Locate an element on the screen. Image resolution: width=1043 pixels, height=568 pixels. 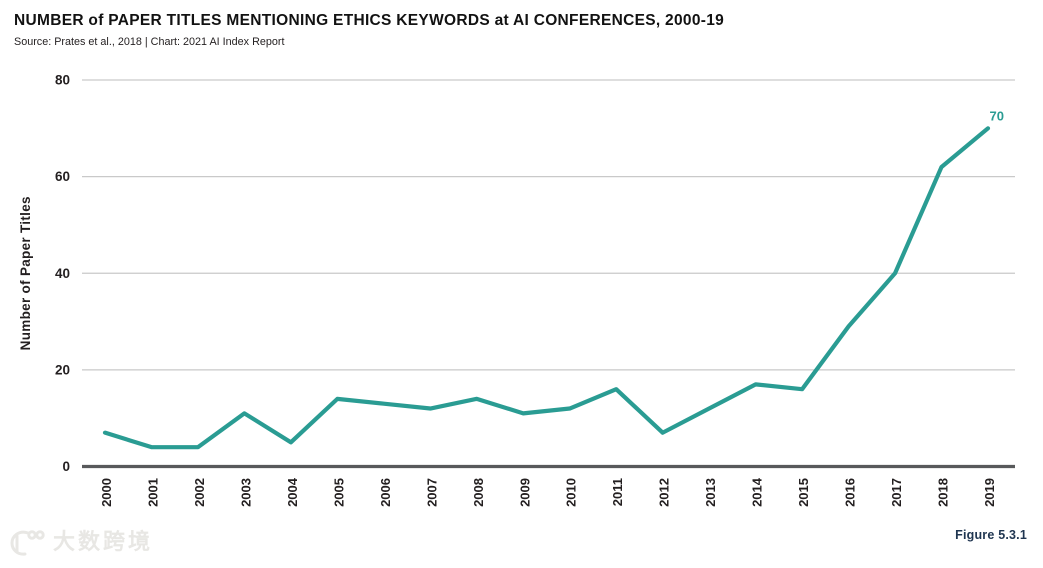
x-tick-label: 2008 is located at coordinates (478, 492).